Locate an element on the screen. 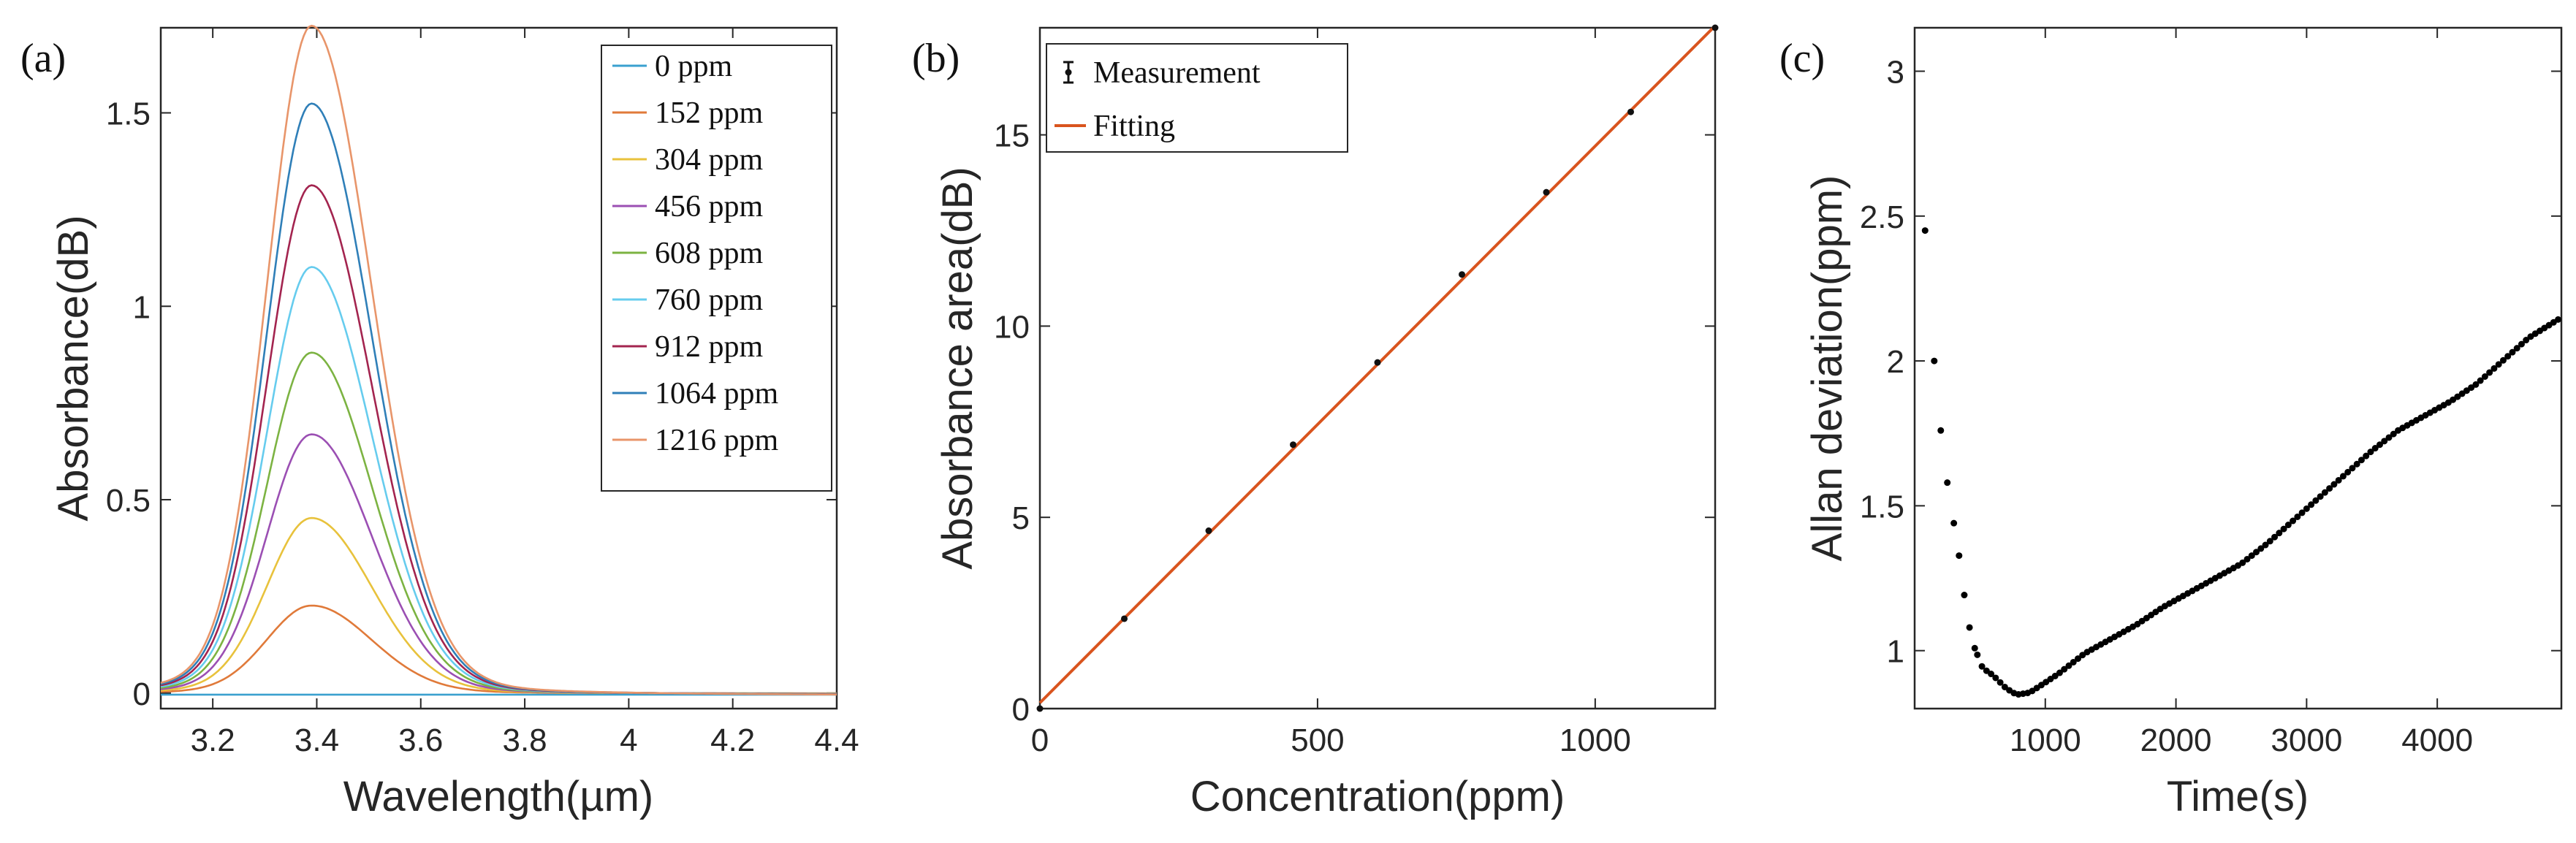 The height and width of the screenshot is (843, 2576). chart-b-ylabel: Absorbance area(dB) is located at coordinates (958, 368).